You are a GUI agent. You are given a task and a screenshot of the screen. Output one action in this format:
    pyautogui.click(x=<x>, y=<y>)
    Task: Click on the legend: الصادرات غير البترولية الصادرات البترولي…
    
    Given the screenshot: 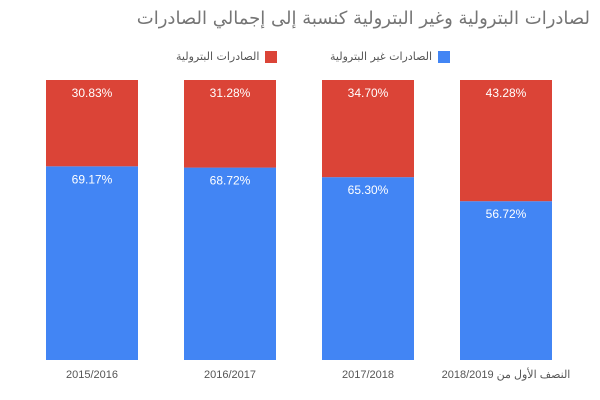 What is the action you would take?
    pyautogui.click(x=300, y=60)
    